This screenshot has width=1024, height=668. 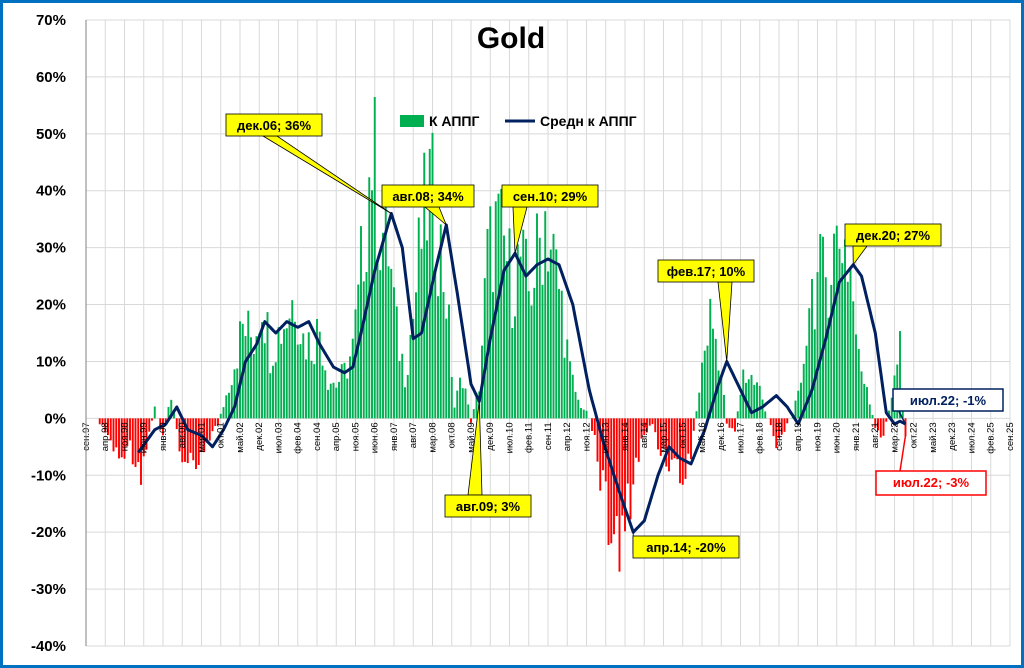 What do you see at coordinates (51, 248) in the screenshot?
I see `y-tick-label: 30%` at bounding box center [51, 248].